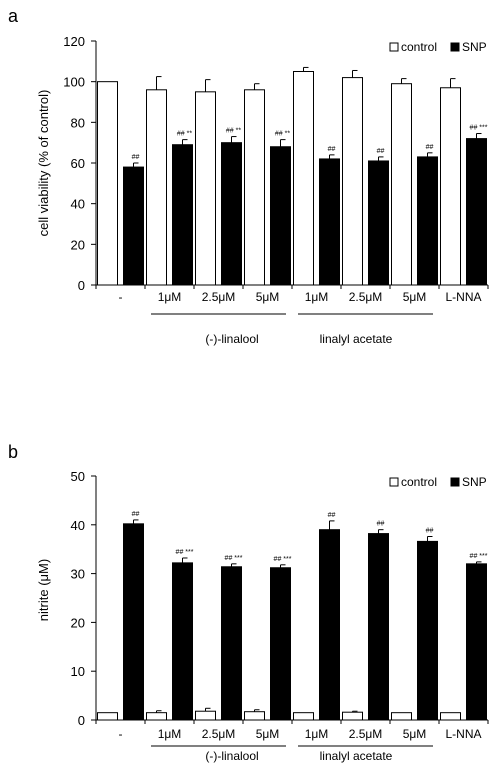 This screenshot has width=500, height=768. I want to click on panel-a-y-tick-label-0: 0, so click(81, 285).